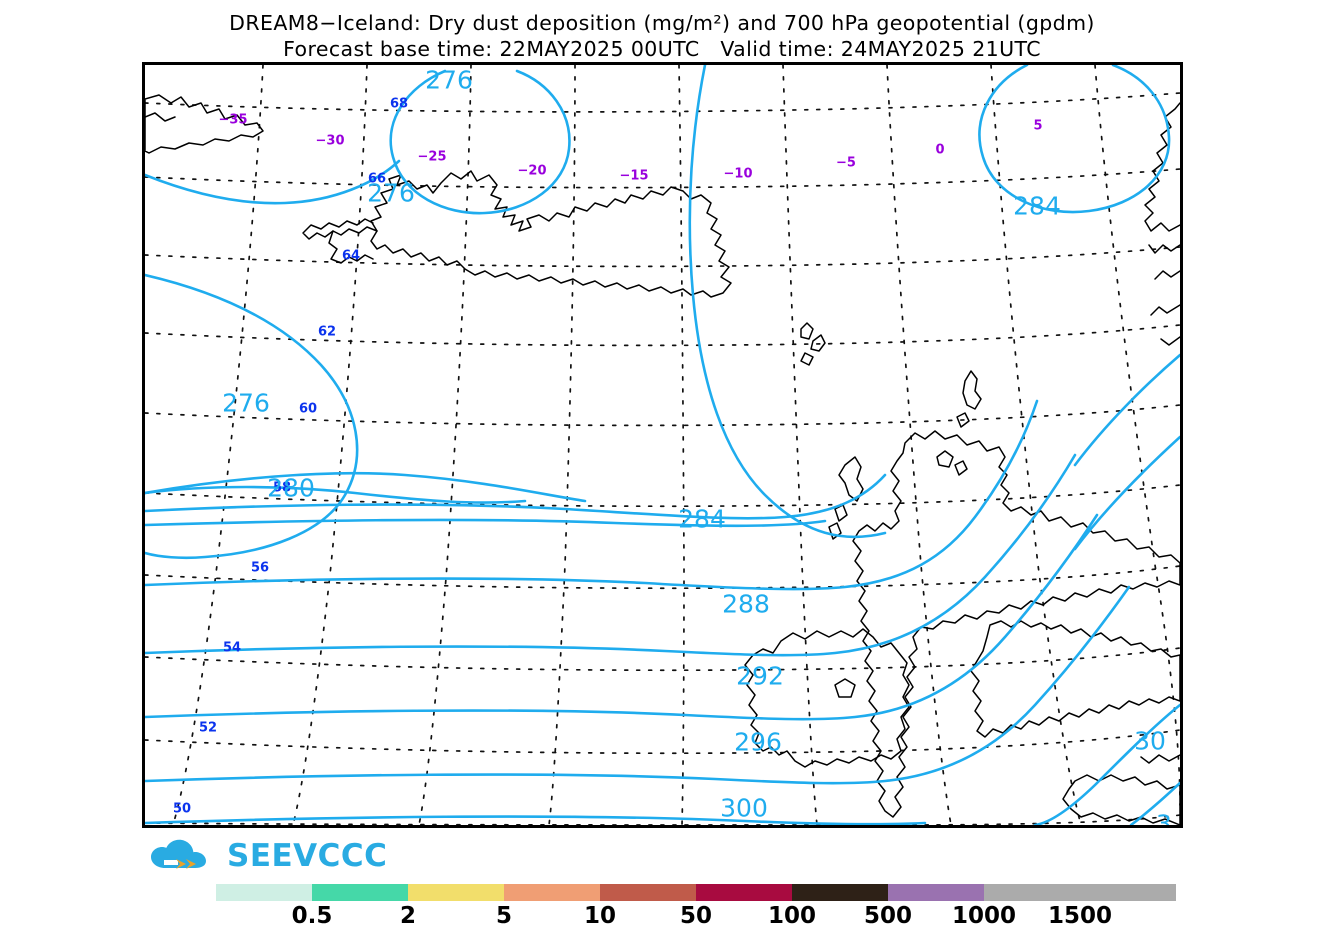 Image resolution: width=1324 pixels, height=931 pixels. Describe the element at coordinates (1106, 764) in the screenshot. I see `contour-30-right` at that location.